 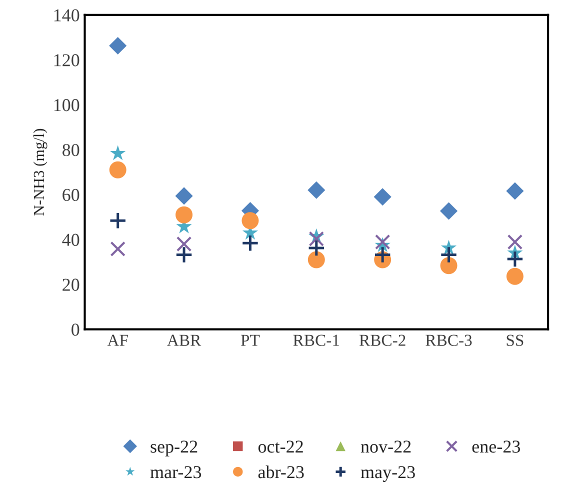 What do you see at coordinates (71, 150) in the screenshot?
I see `y-tick-label: 80` at bounding box center [71, 150].